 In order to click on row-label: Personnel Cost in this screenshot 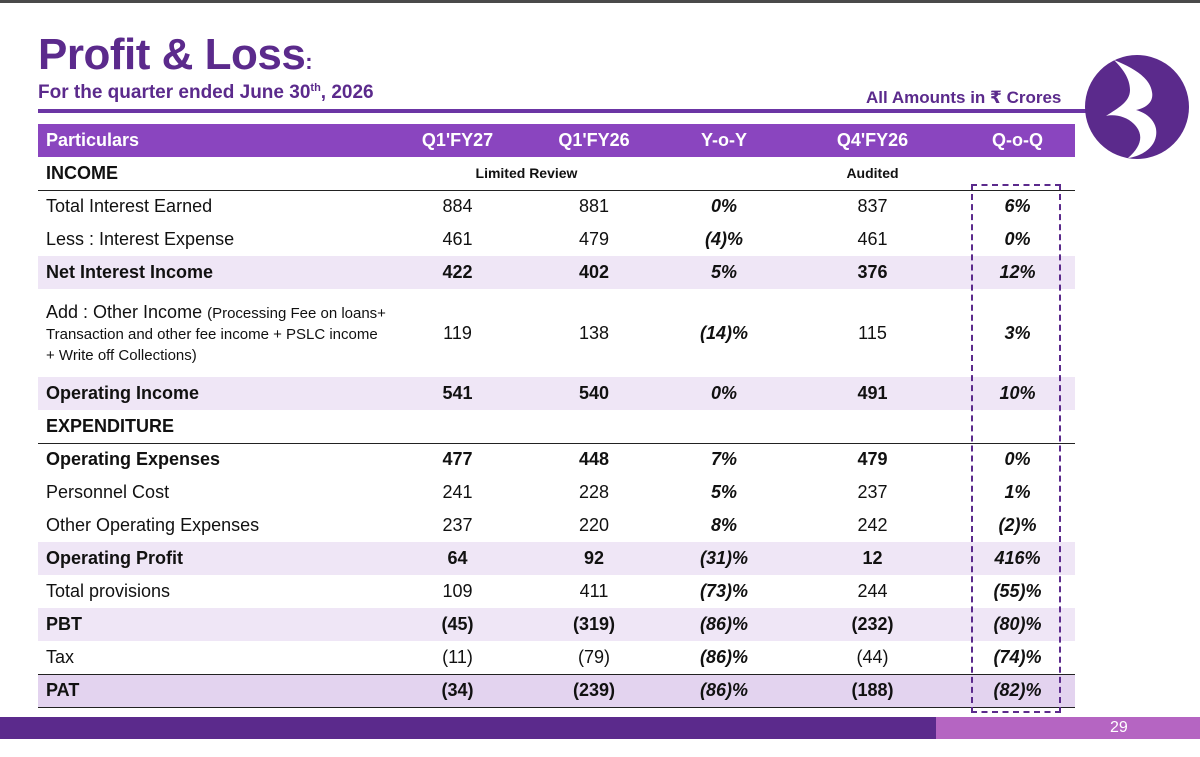, I will do `click(108, 492)`.